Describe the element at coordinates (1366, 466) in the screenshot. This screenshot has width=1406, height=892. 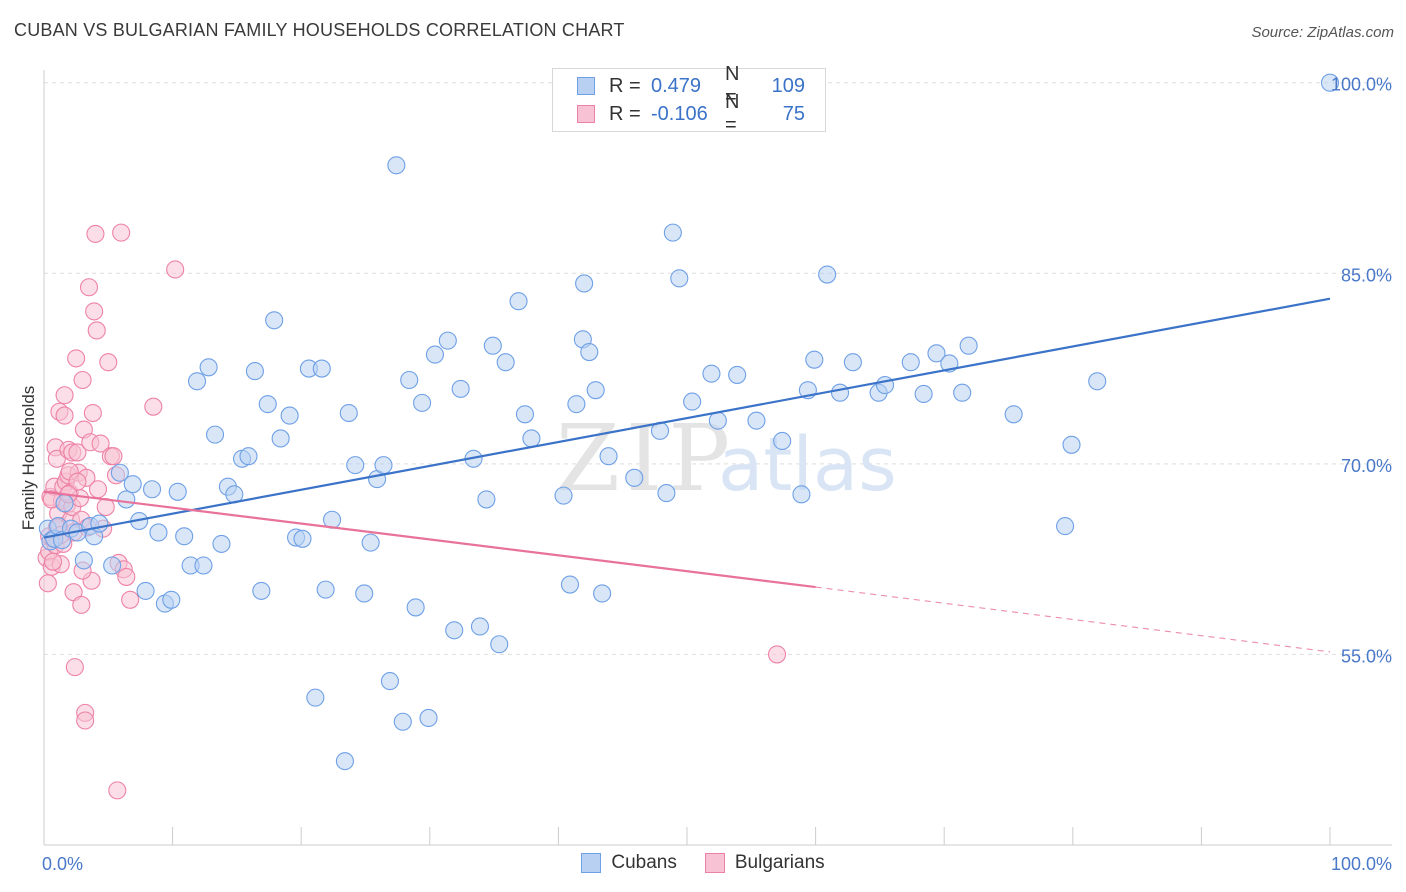
I see `y-tick-label: 70.0%` at that location.